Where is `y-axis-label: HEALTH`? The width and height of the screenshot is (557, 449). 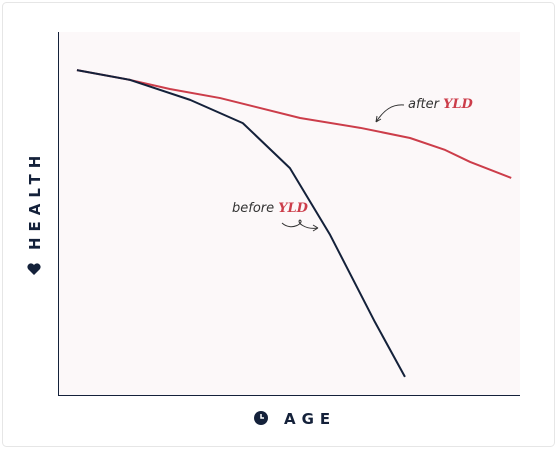 y-axis-label: HEALTH is located at coordinates (35, 200).